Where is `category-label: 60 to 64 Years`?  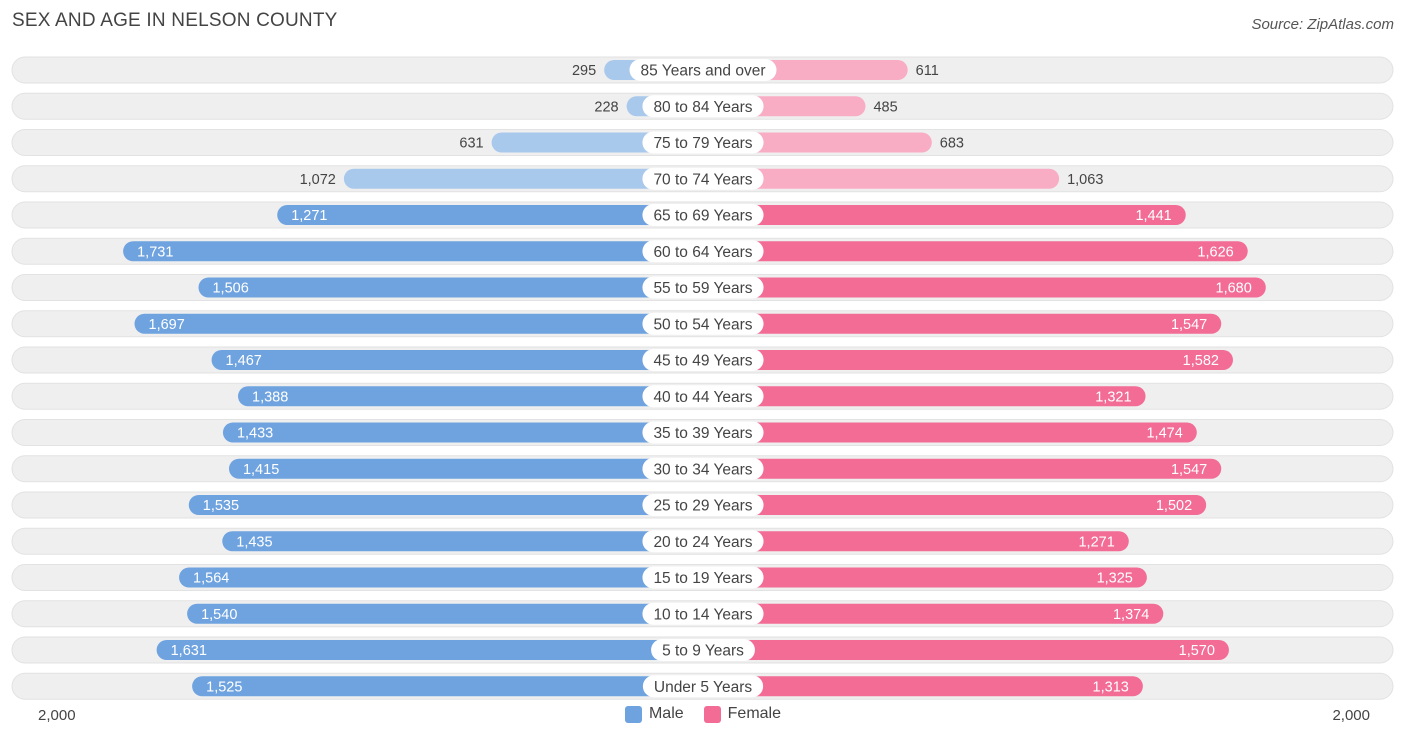
category-label: 60 to 64 Years is located at coordinates (702, 252).